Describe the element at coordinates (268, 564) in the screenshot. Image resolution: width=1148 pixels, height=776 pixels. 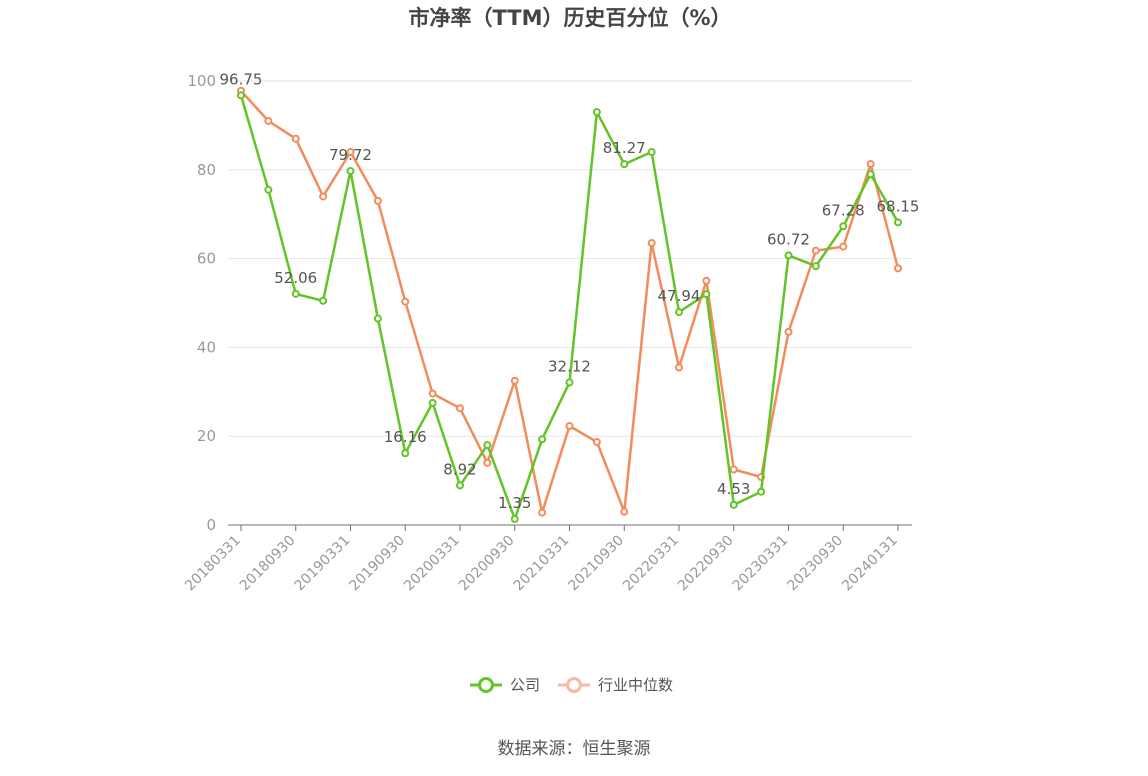
I see `x-tick-label: 20180930` at that location.